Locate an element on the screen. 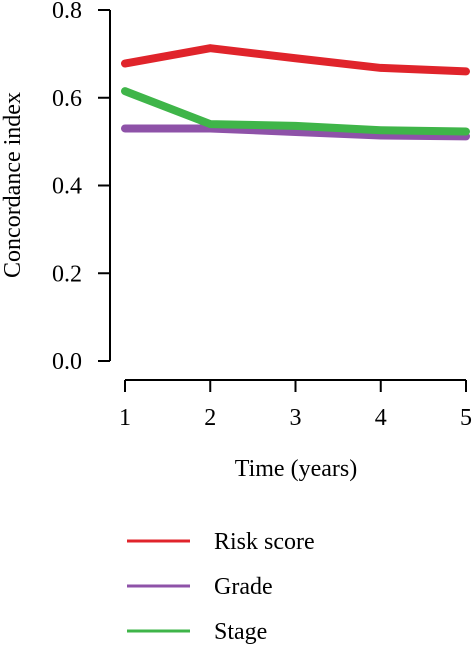  series-layer is located at coordinates (295, 92).